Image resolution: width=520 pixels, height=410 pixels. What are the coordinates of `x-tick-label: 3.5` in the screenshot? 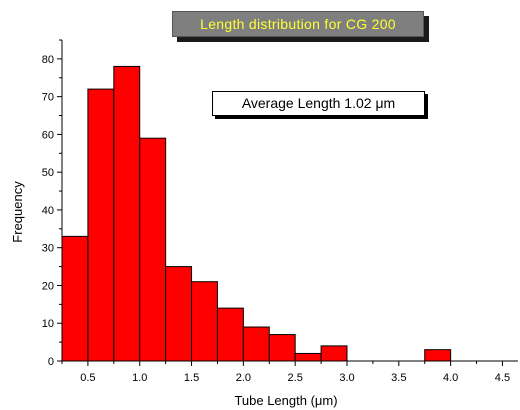 It's located at (398, 378).